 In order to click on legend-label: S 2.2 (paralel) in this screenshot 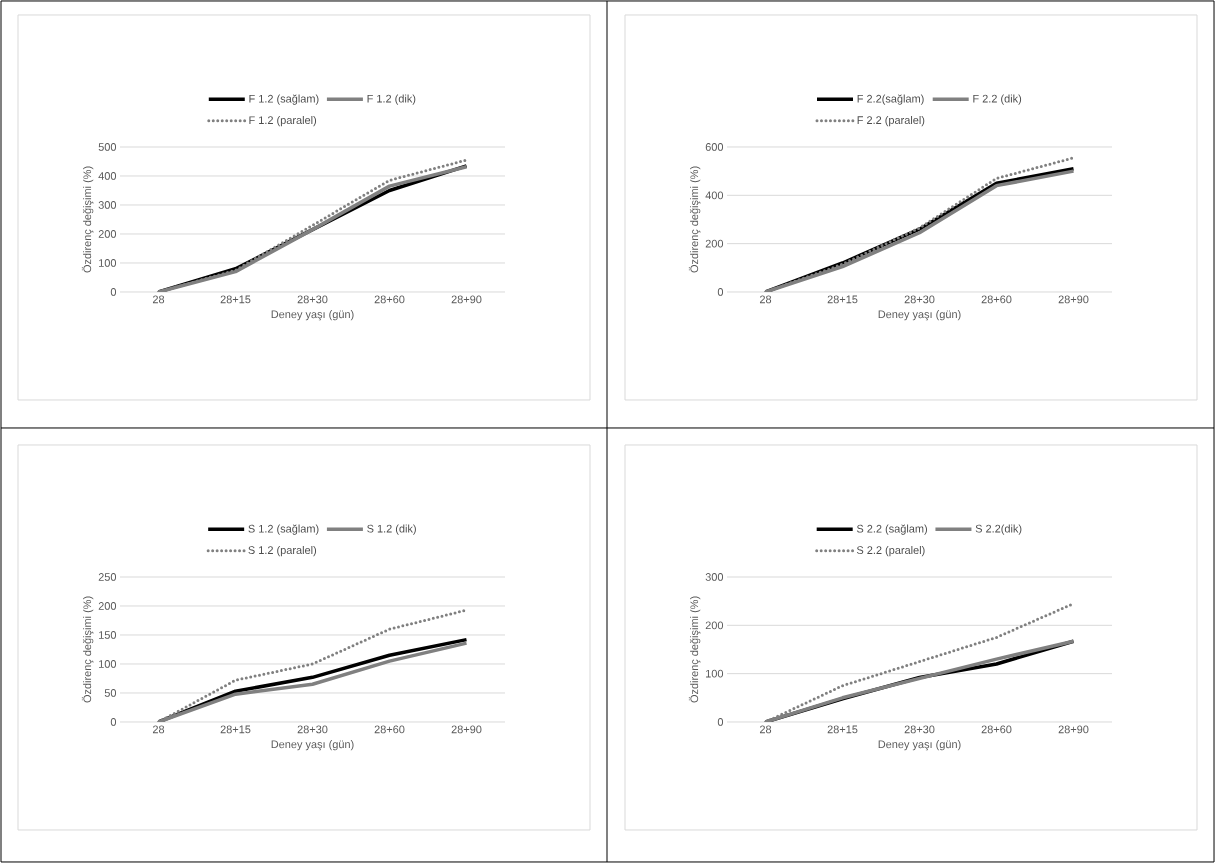, I will do `click(890, 551)`.